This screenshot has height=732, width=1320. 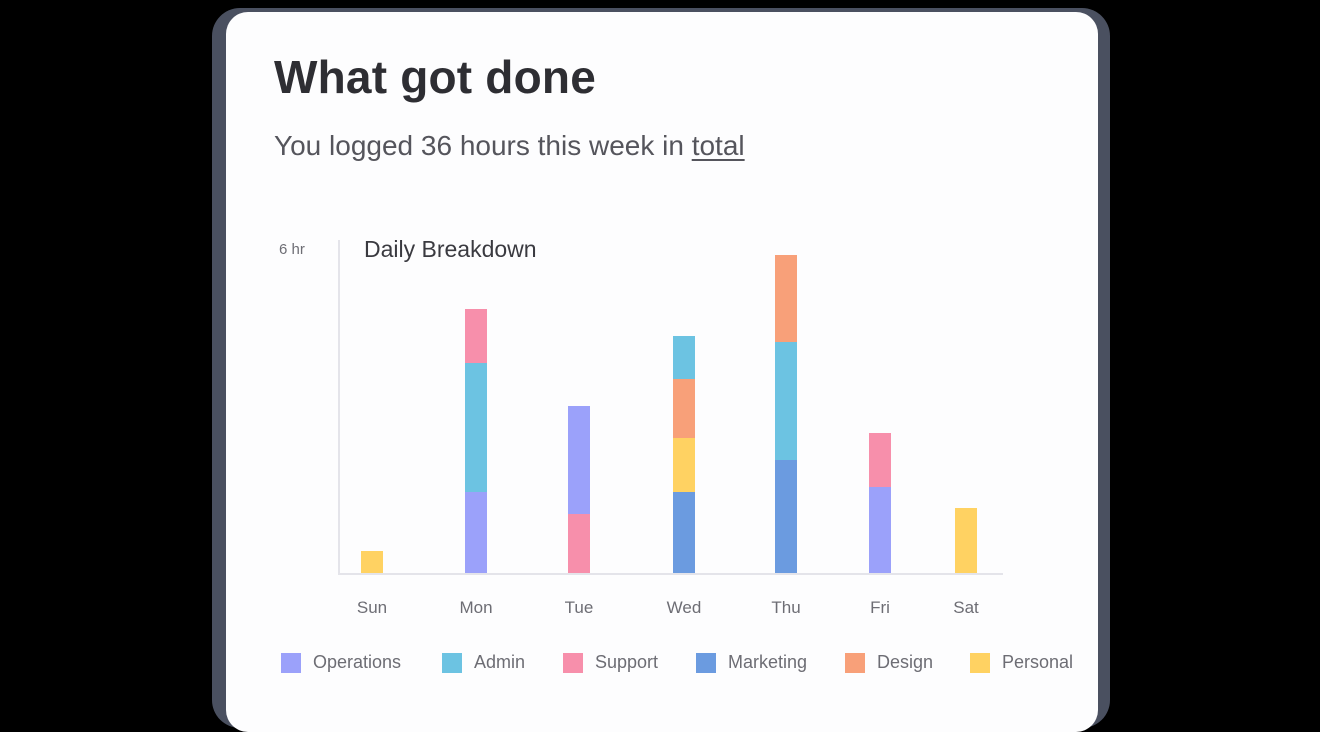 I want to click on summary-text: You logged 36 hours this week in total, so click(x=509, y=146).